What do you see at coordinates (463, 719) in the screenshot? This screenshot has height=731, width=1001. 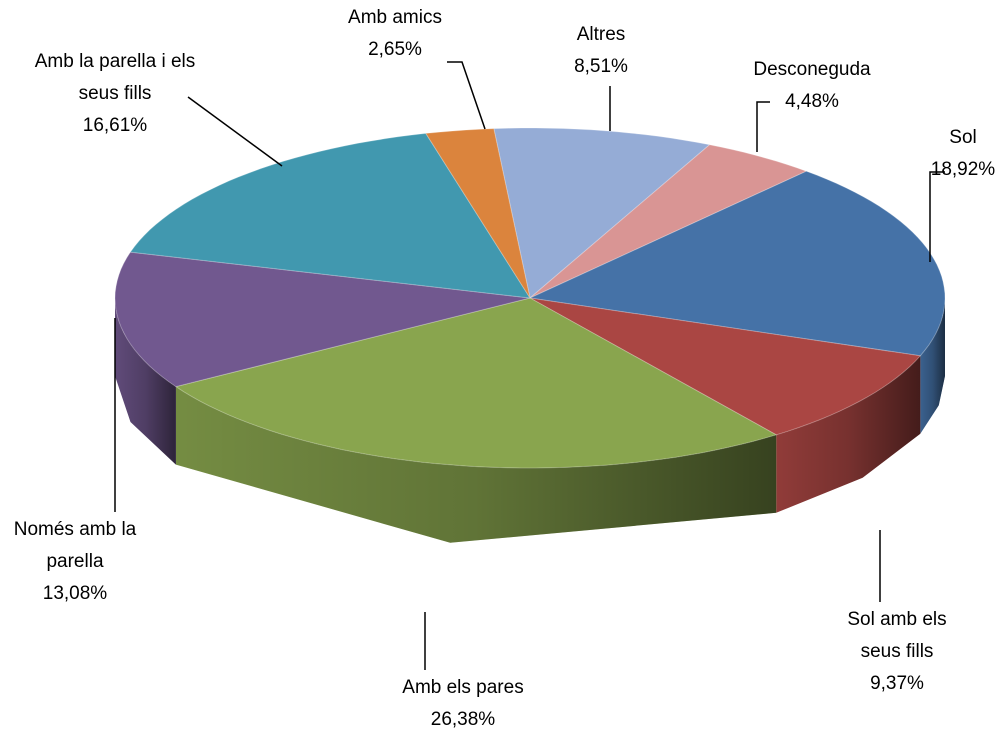 I see `value-label: 26,38%` at bounding box center [463, 719].